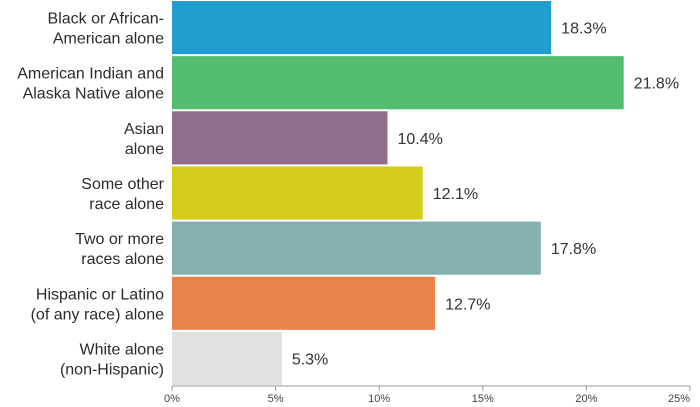 The width and height of the screenshot is (700, 407). I want to click on category-label-1: American Indian and Alaska Native alone, so click(90, 84).